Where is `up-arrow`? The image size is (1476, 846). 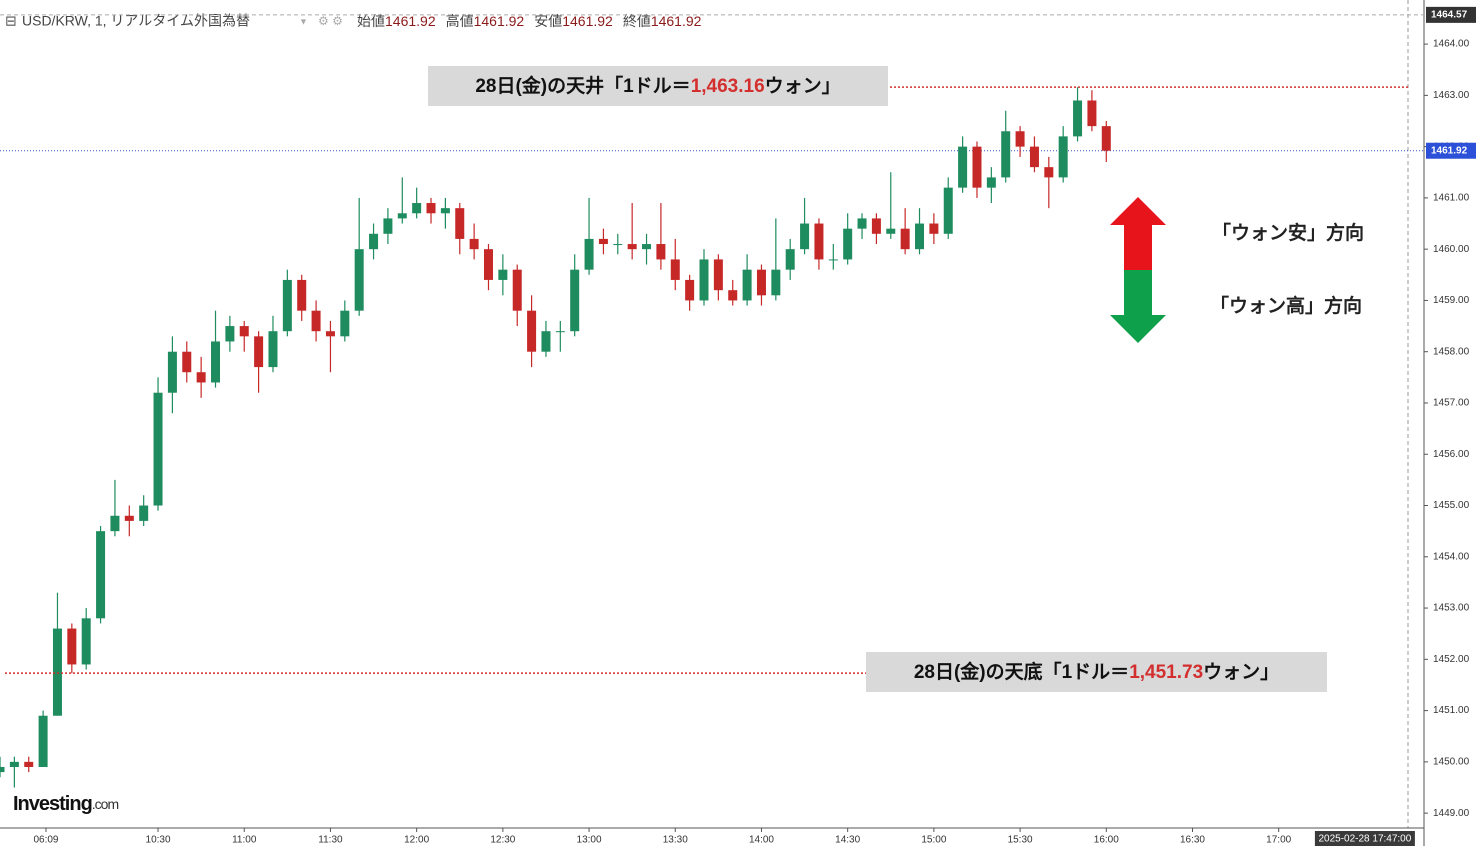 up-arrow is located at coordinates (1138, 233).